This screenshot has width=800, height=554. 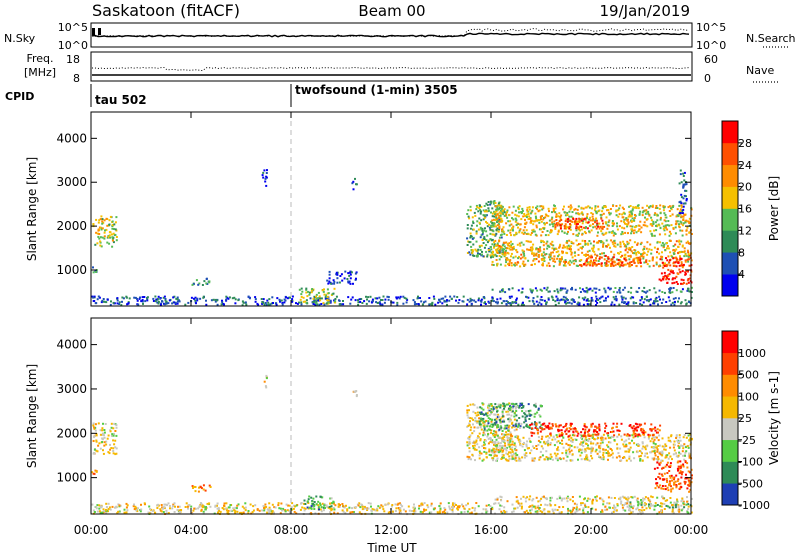 I want to click on y-tick-label: 3000, so click(x=71, y=182).